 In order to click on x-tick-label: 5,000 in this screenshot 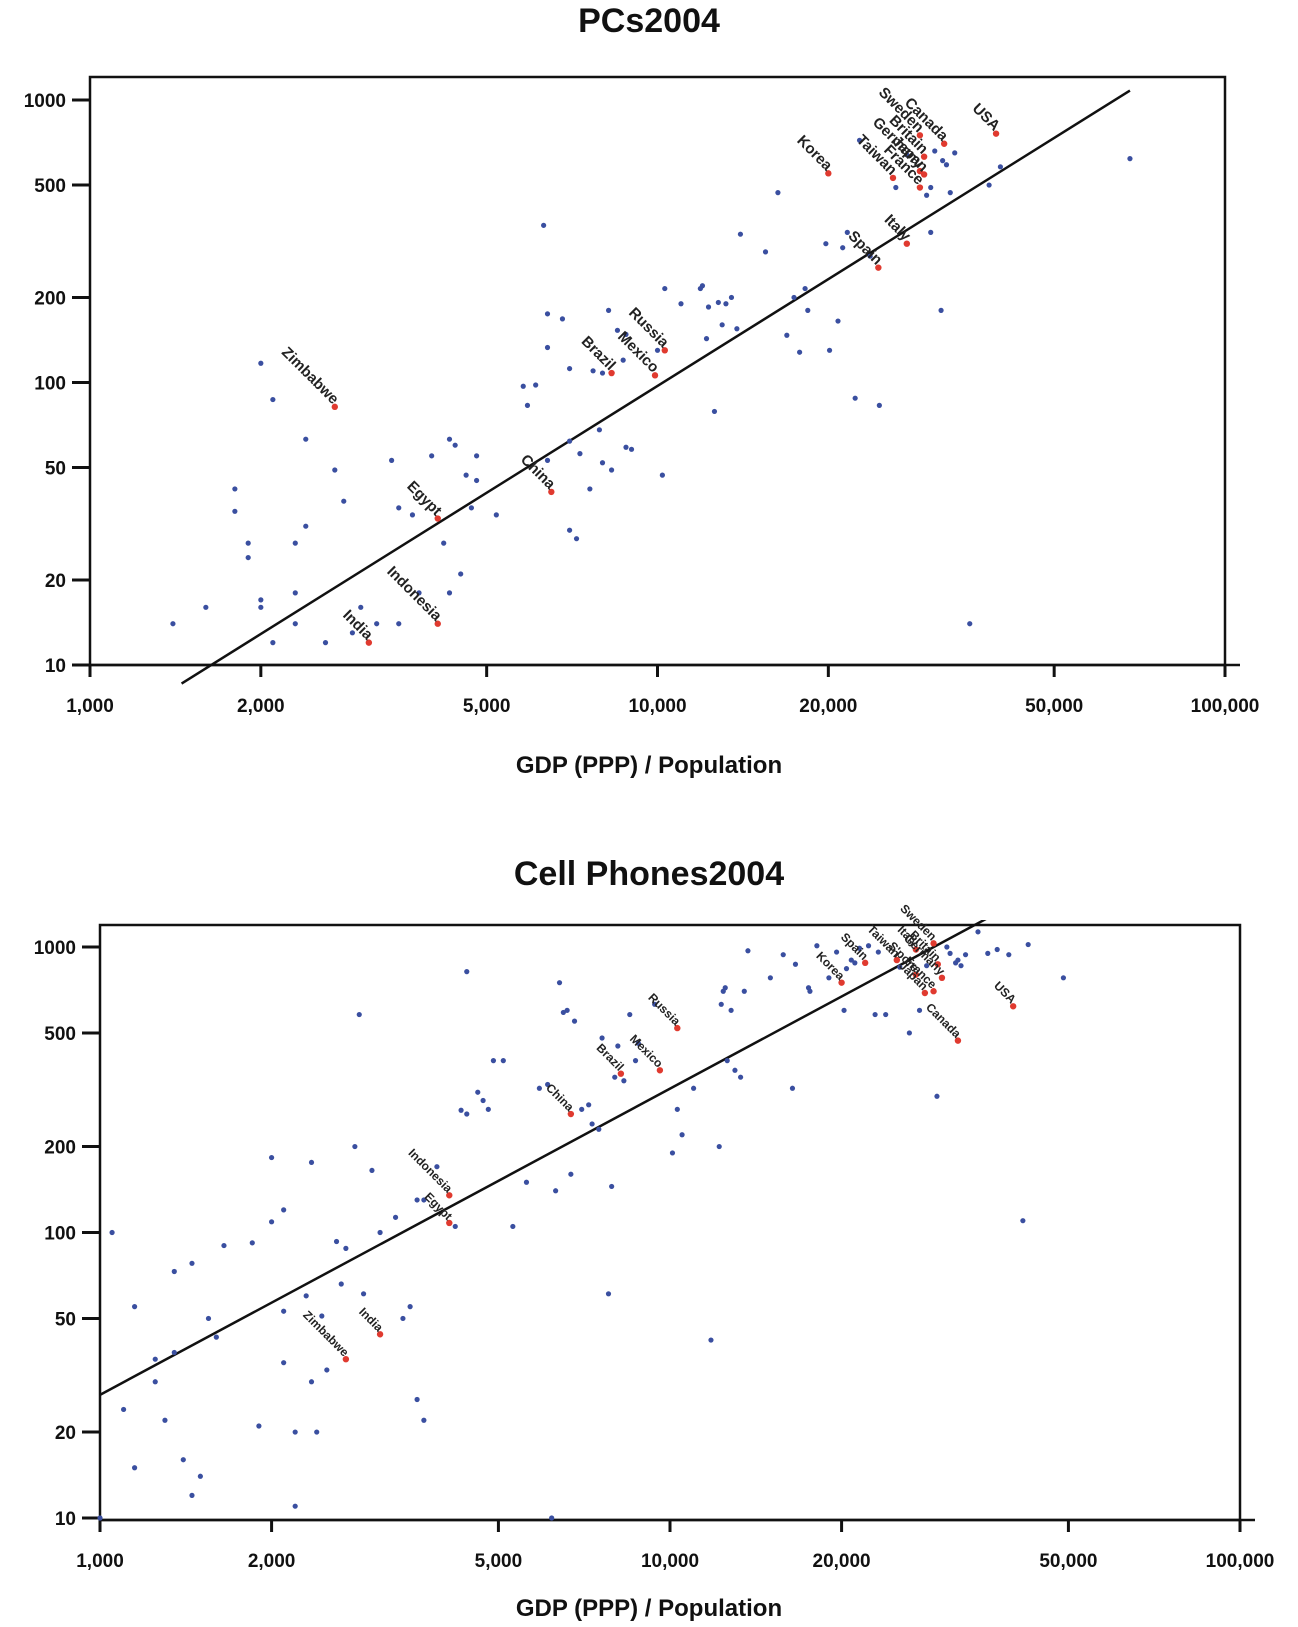, I will do `click(499, 1561)`.